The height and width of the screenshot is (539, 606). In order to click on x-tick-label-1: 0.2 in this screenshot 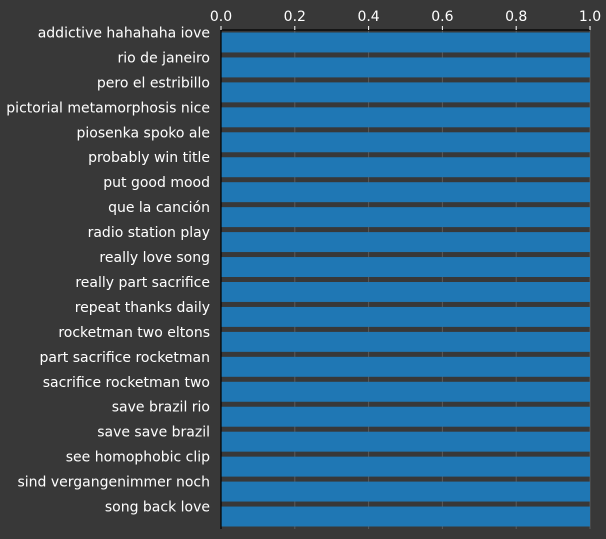, I will do `click(295, 17)`.